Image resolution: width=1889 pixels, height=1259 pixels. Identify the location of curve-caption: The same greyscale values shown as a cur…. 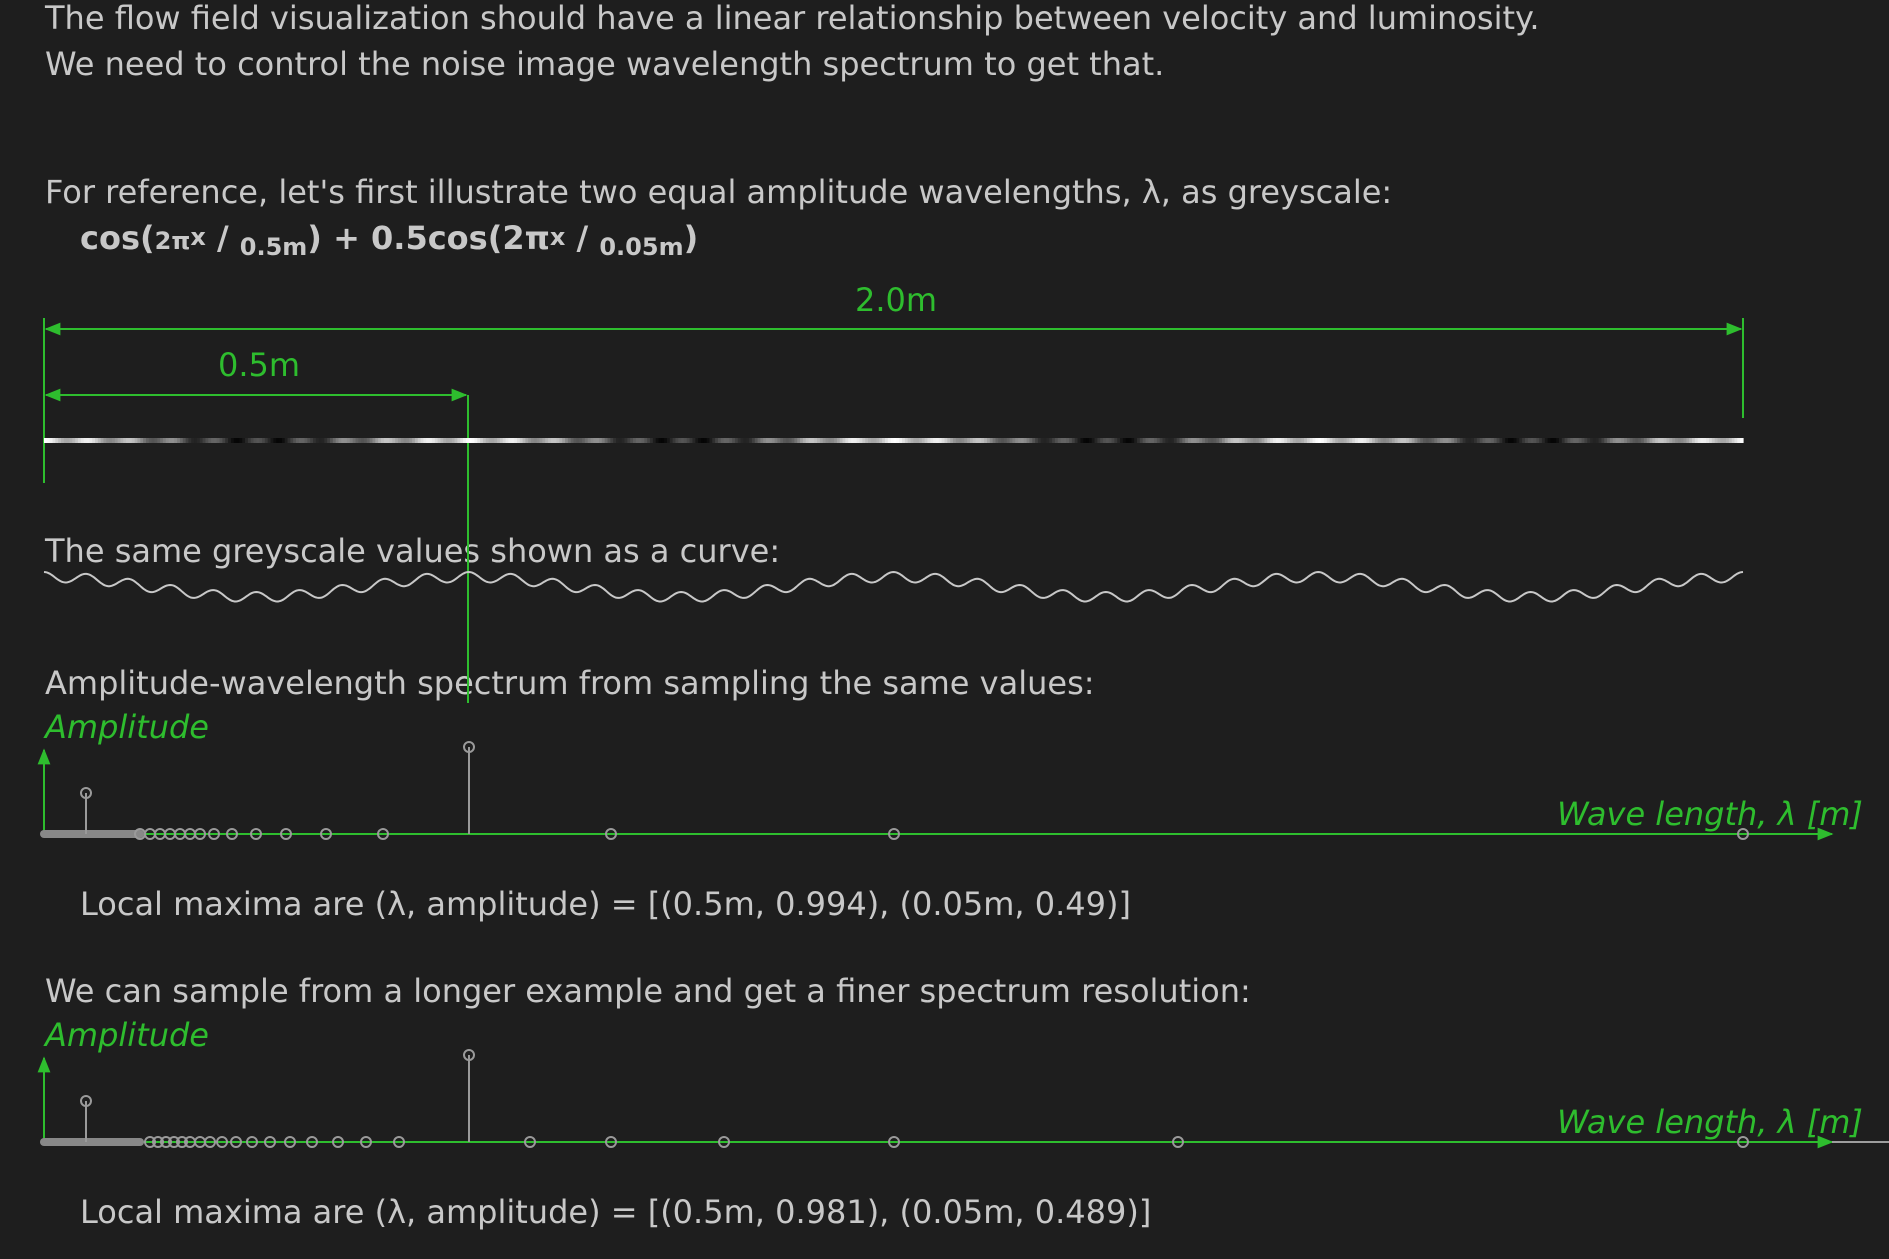
(413, 551).